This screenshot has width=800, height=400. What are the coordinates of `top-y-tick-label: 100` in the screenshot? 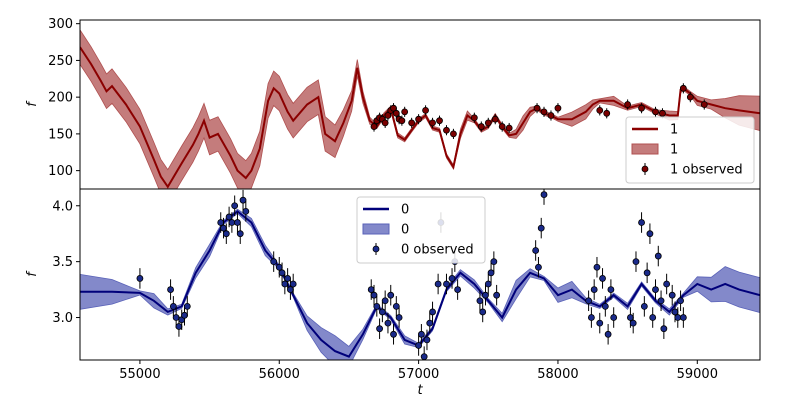 It's located at (60, 171).